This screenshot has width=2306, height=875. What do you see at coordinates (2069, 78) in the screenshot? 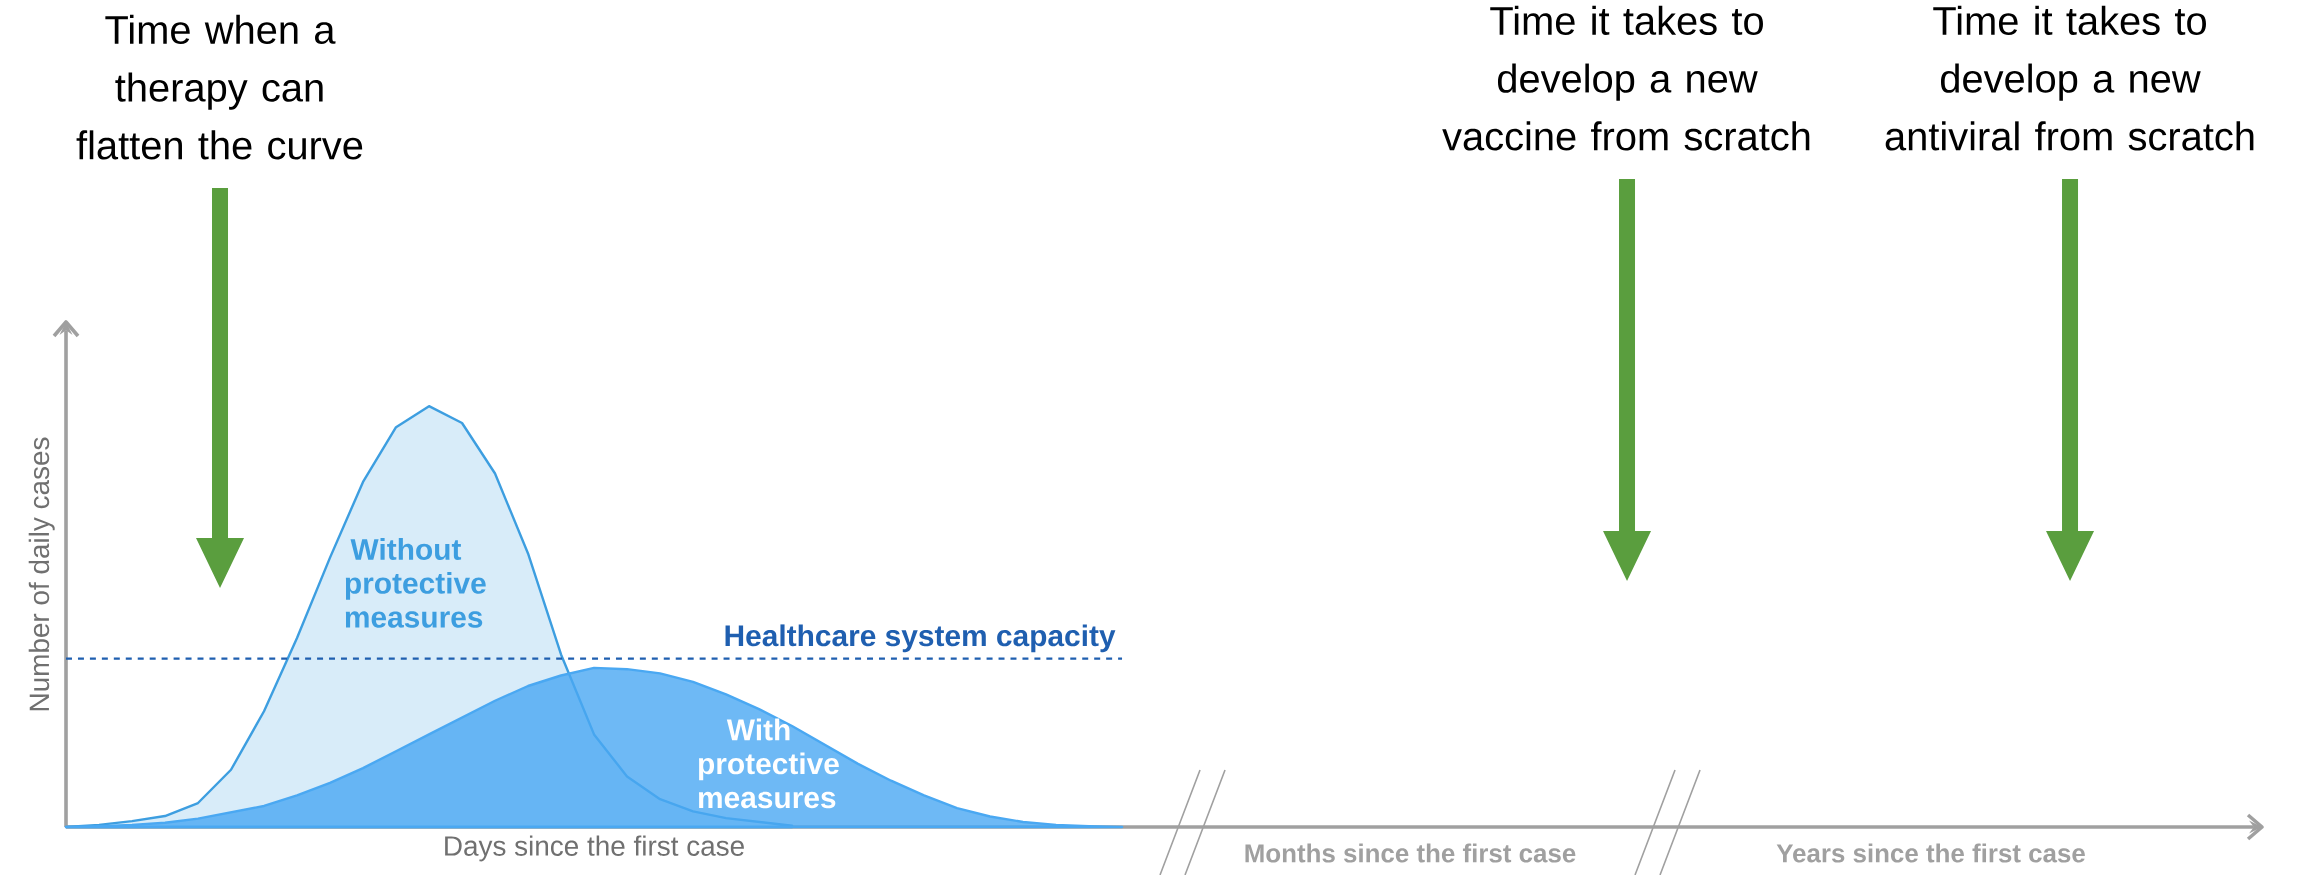
I see `text: Time it takes to develop a new antiviral from scratch` at bounding box center [2069, 78].